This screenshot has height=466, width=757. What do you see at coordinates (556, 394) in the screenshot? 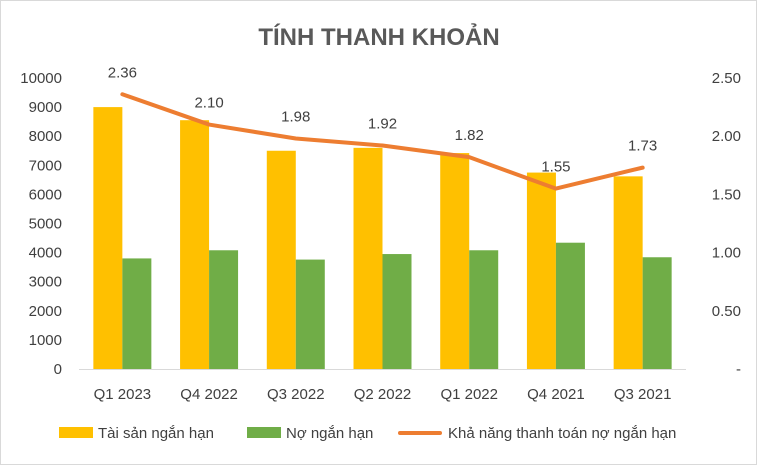
I see `category-label: Q4 2021` at bounding box center [556, 394].